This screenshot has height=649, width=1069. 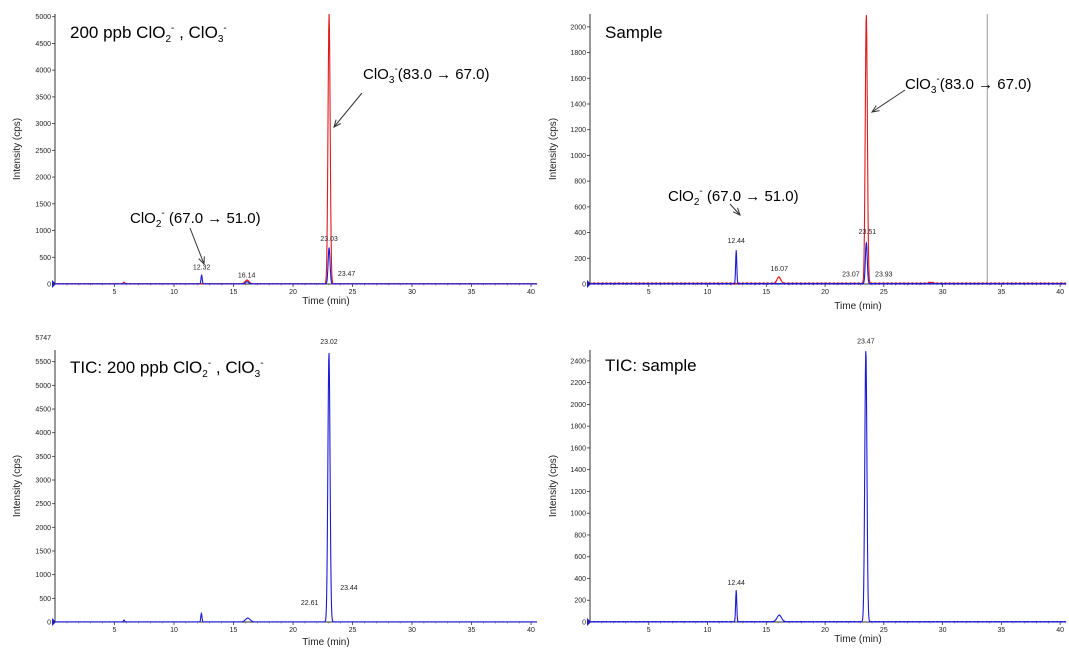 What do you see at coordinates (148, 34) in the screenshot?
I see `panel-title: 200 ppb ClO2- , ClO3-` at bounding box center [148, 34].